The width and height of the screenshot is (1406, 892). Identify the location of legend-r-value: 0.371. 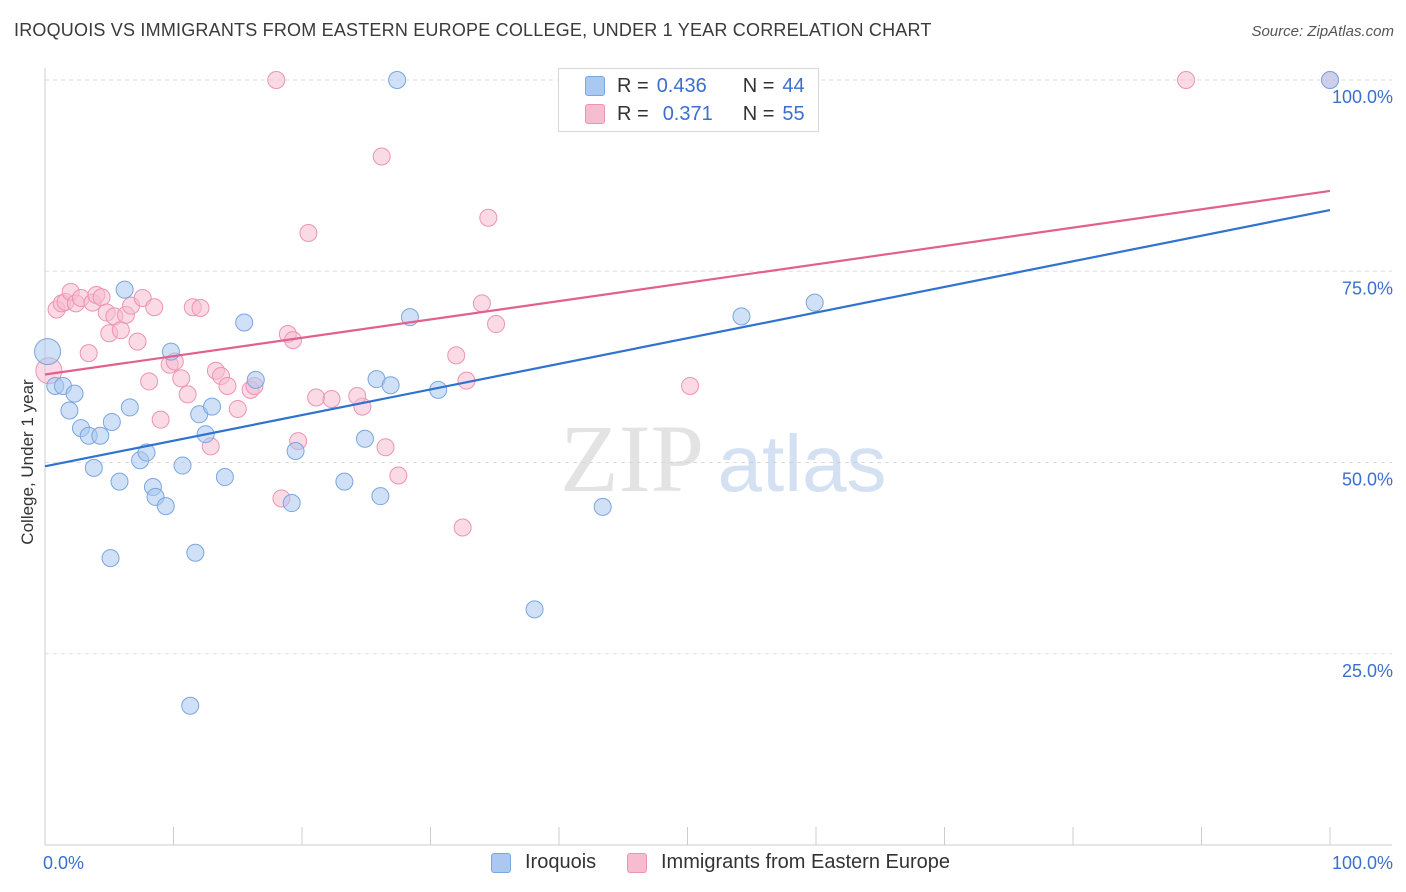
(687, 113).